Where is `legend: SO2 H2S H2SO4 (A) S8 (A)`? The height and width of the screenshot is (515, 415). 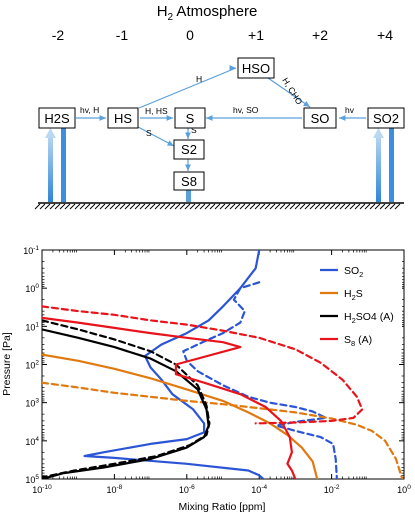 legend: SO2 H2S H2SO4 (A) S8 (A) is located at coordinates (359, 302).